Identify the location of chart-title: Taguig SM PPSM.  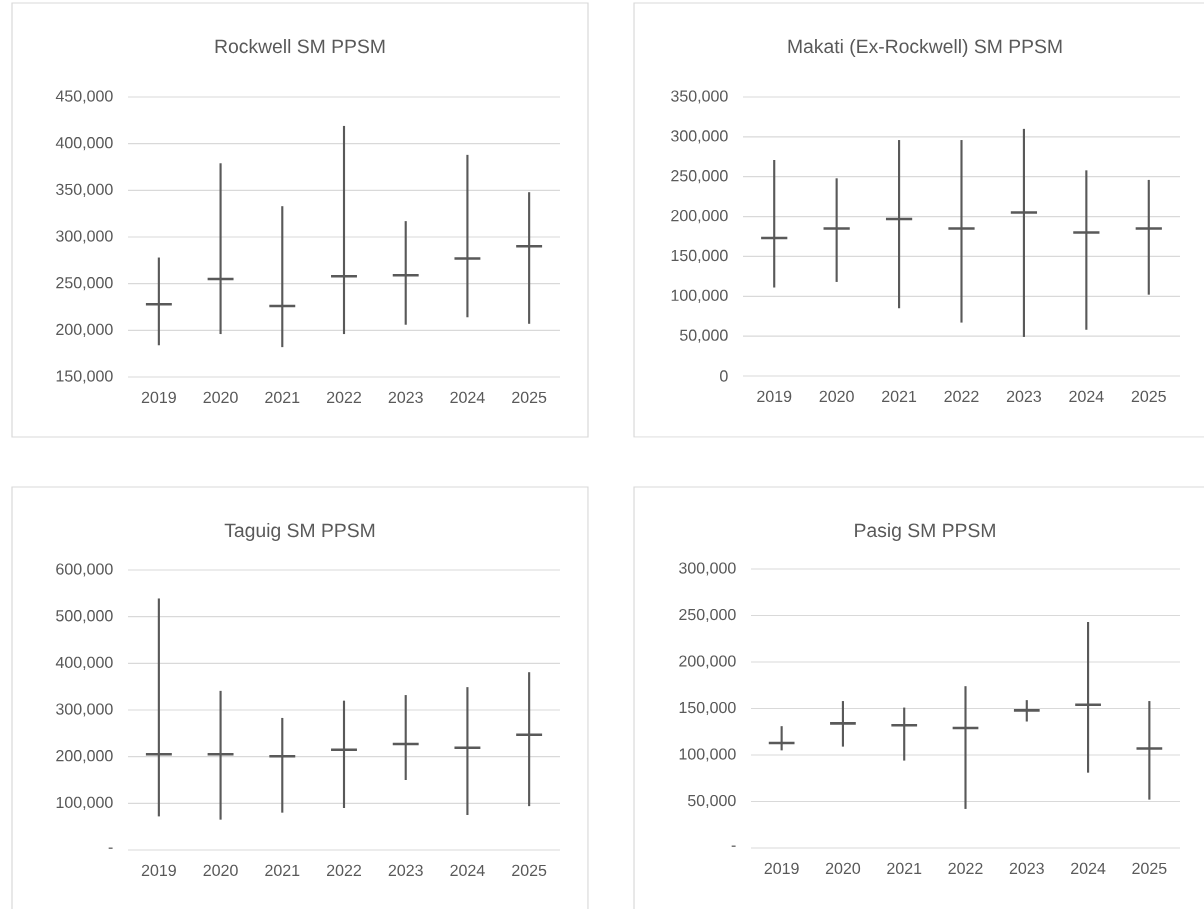
(299, 532).